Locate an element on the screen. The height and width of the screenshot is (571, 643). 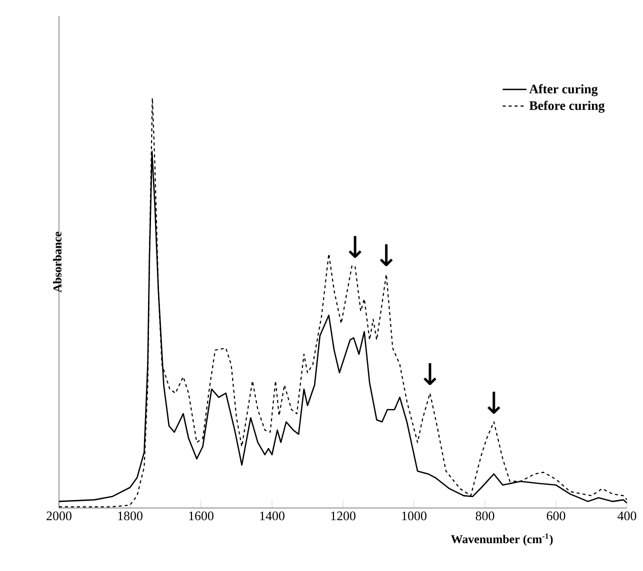
x-tick-label: 1800 is located at coordinates (130, 516).